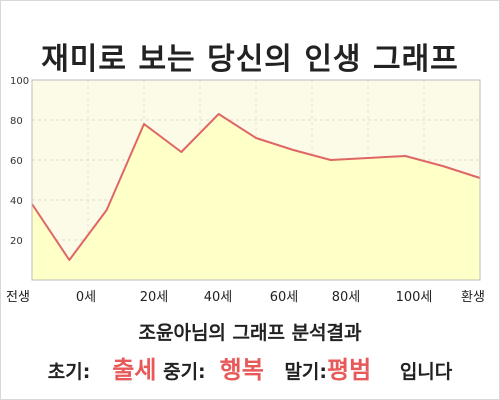 This screenshot has width=500, height=400. I want to click on y-tick-labels: 20 40 60 80 100, so click(19, 161).